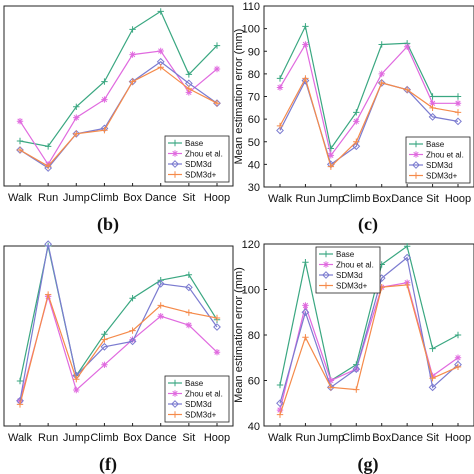 The image size is (474, 474). What do you see at coordinates (368, 224) in the screenshot?
I see `panel-label: (c)` at bounding box center [368, 224].